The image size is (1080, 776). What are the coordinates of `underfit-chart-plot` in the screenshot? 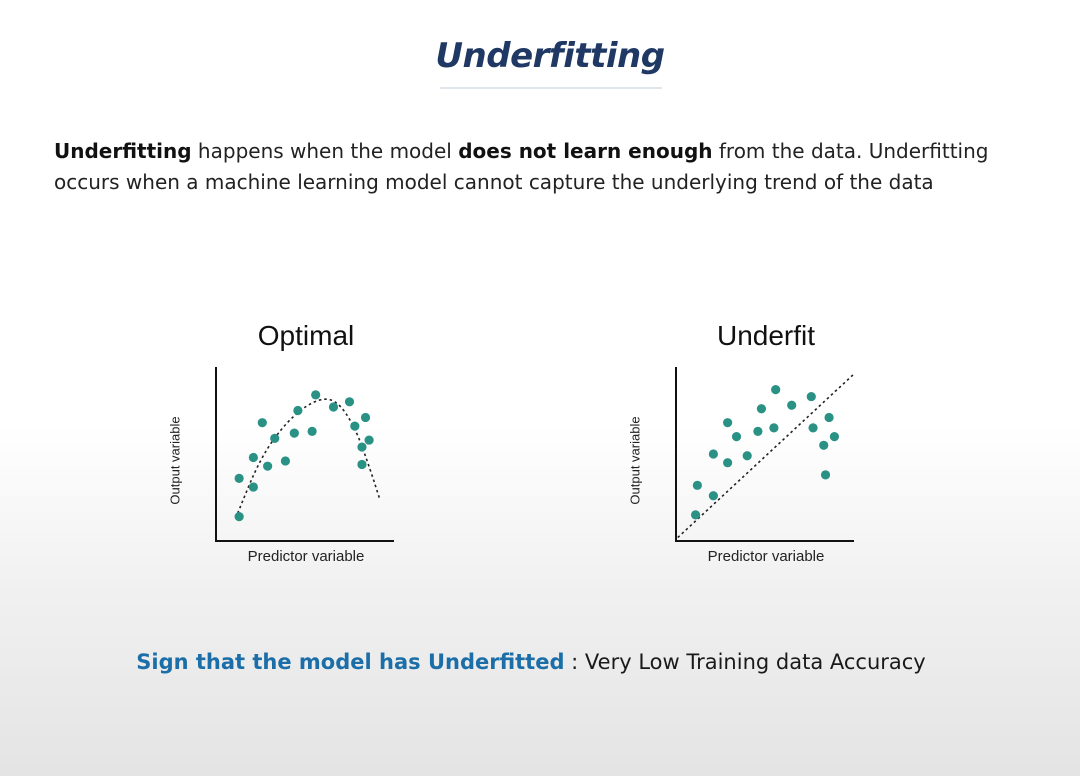 It's located at (765, 454).